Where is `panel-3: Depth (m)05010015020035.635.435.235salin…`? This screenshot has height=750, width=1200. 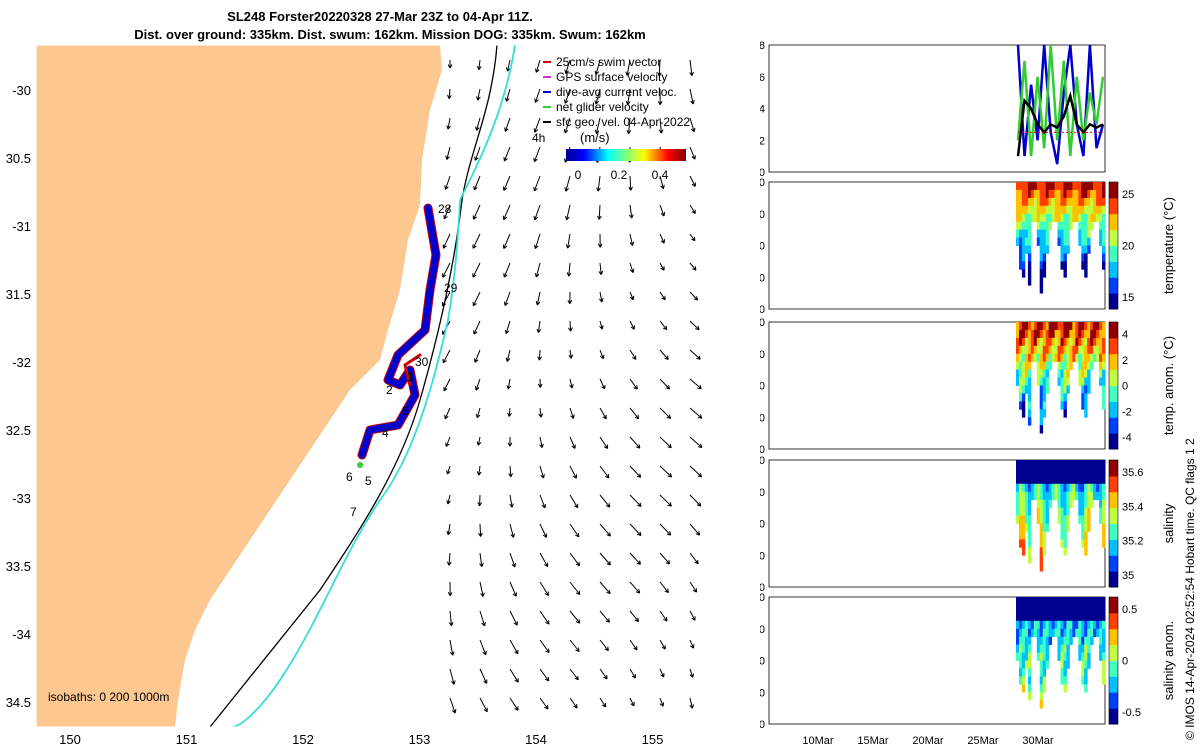 panel-3: Depth (m)05010015020035.635.435.235salin… is located at coordinates (968, 524).